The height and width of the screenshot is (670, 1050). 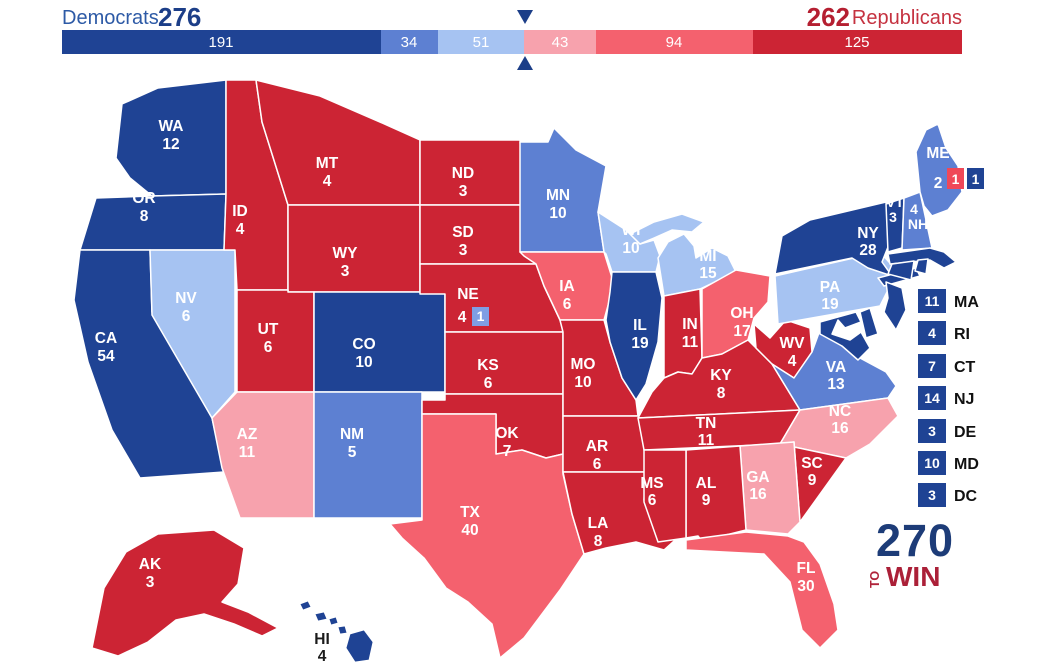 What do you see at coordinates (379, 342) in the screenshot?
I see `state-co` at bounding box center [379, 342].